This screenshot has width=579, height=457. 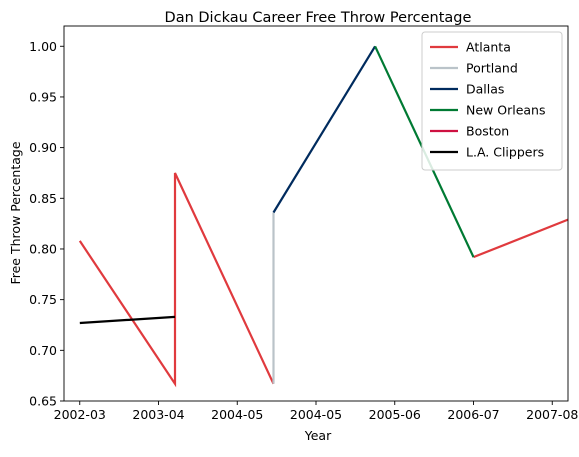 What do you see at coordinates (43, 350) in the screenshot?
I see `y-tick-label: 0.70` at bounding box center [43, 350].